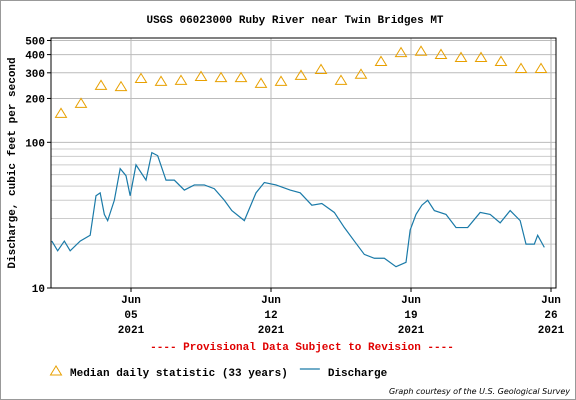  What do you see at coordinates (270, 316) in the screenshot?
I see `x-tick-label: 12` at bounding box center [270, 316].